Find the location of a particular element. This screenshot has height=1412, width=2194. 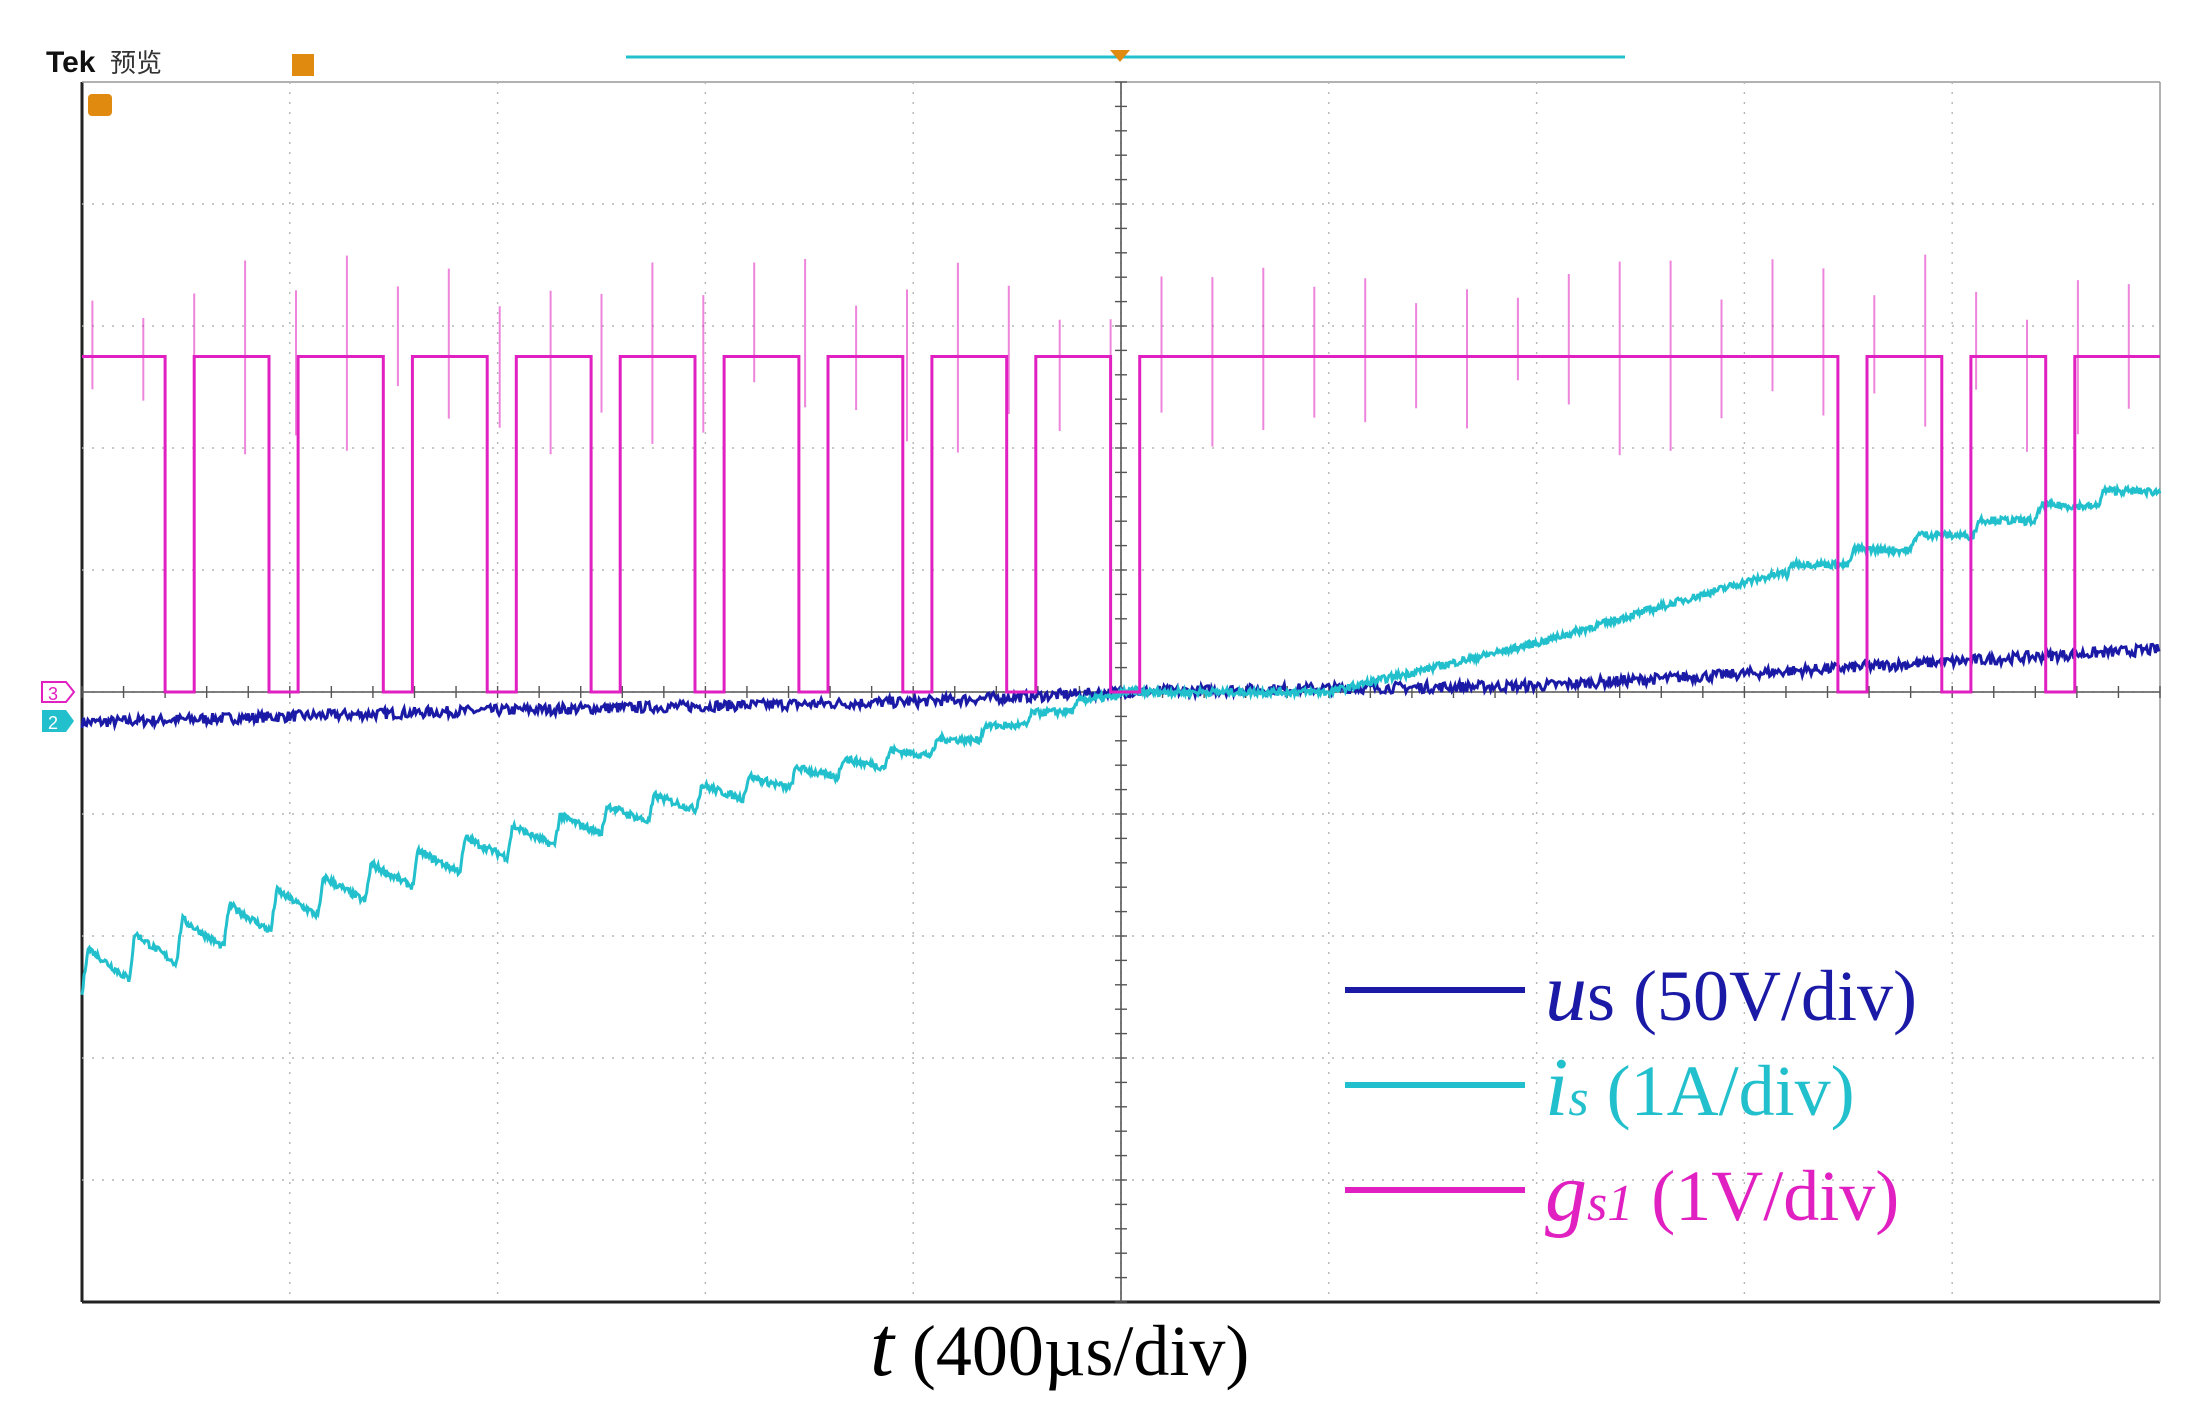

svg-text: 2 is located at coordinates (53, 723).